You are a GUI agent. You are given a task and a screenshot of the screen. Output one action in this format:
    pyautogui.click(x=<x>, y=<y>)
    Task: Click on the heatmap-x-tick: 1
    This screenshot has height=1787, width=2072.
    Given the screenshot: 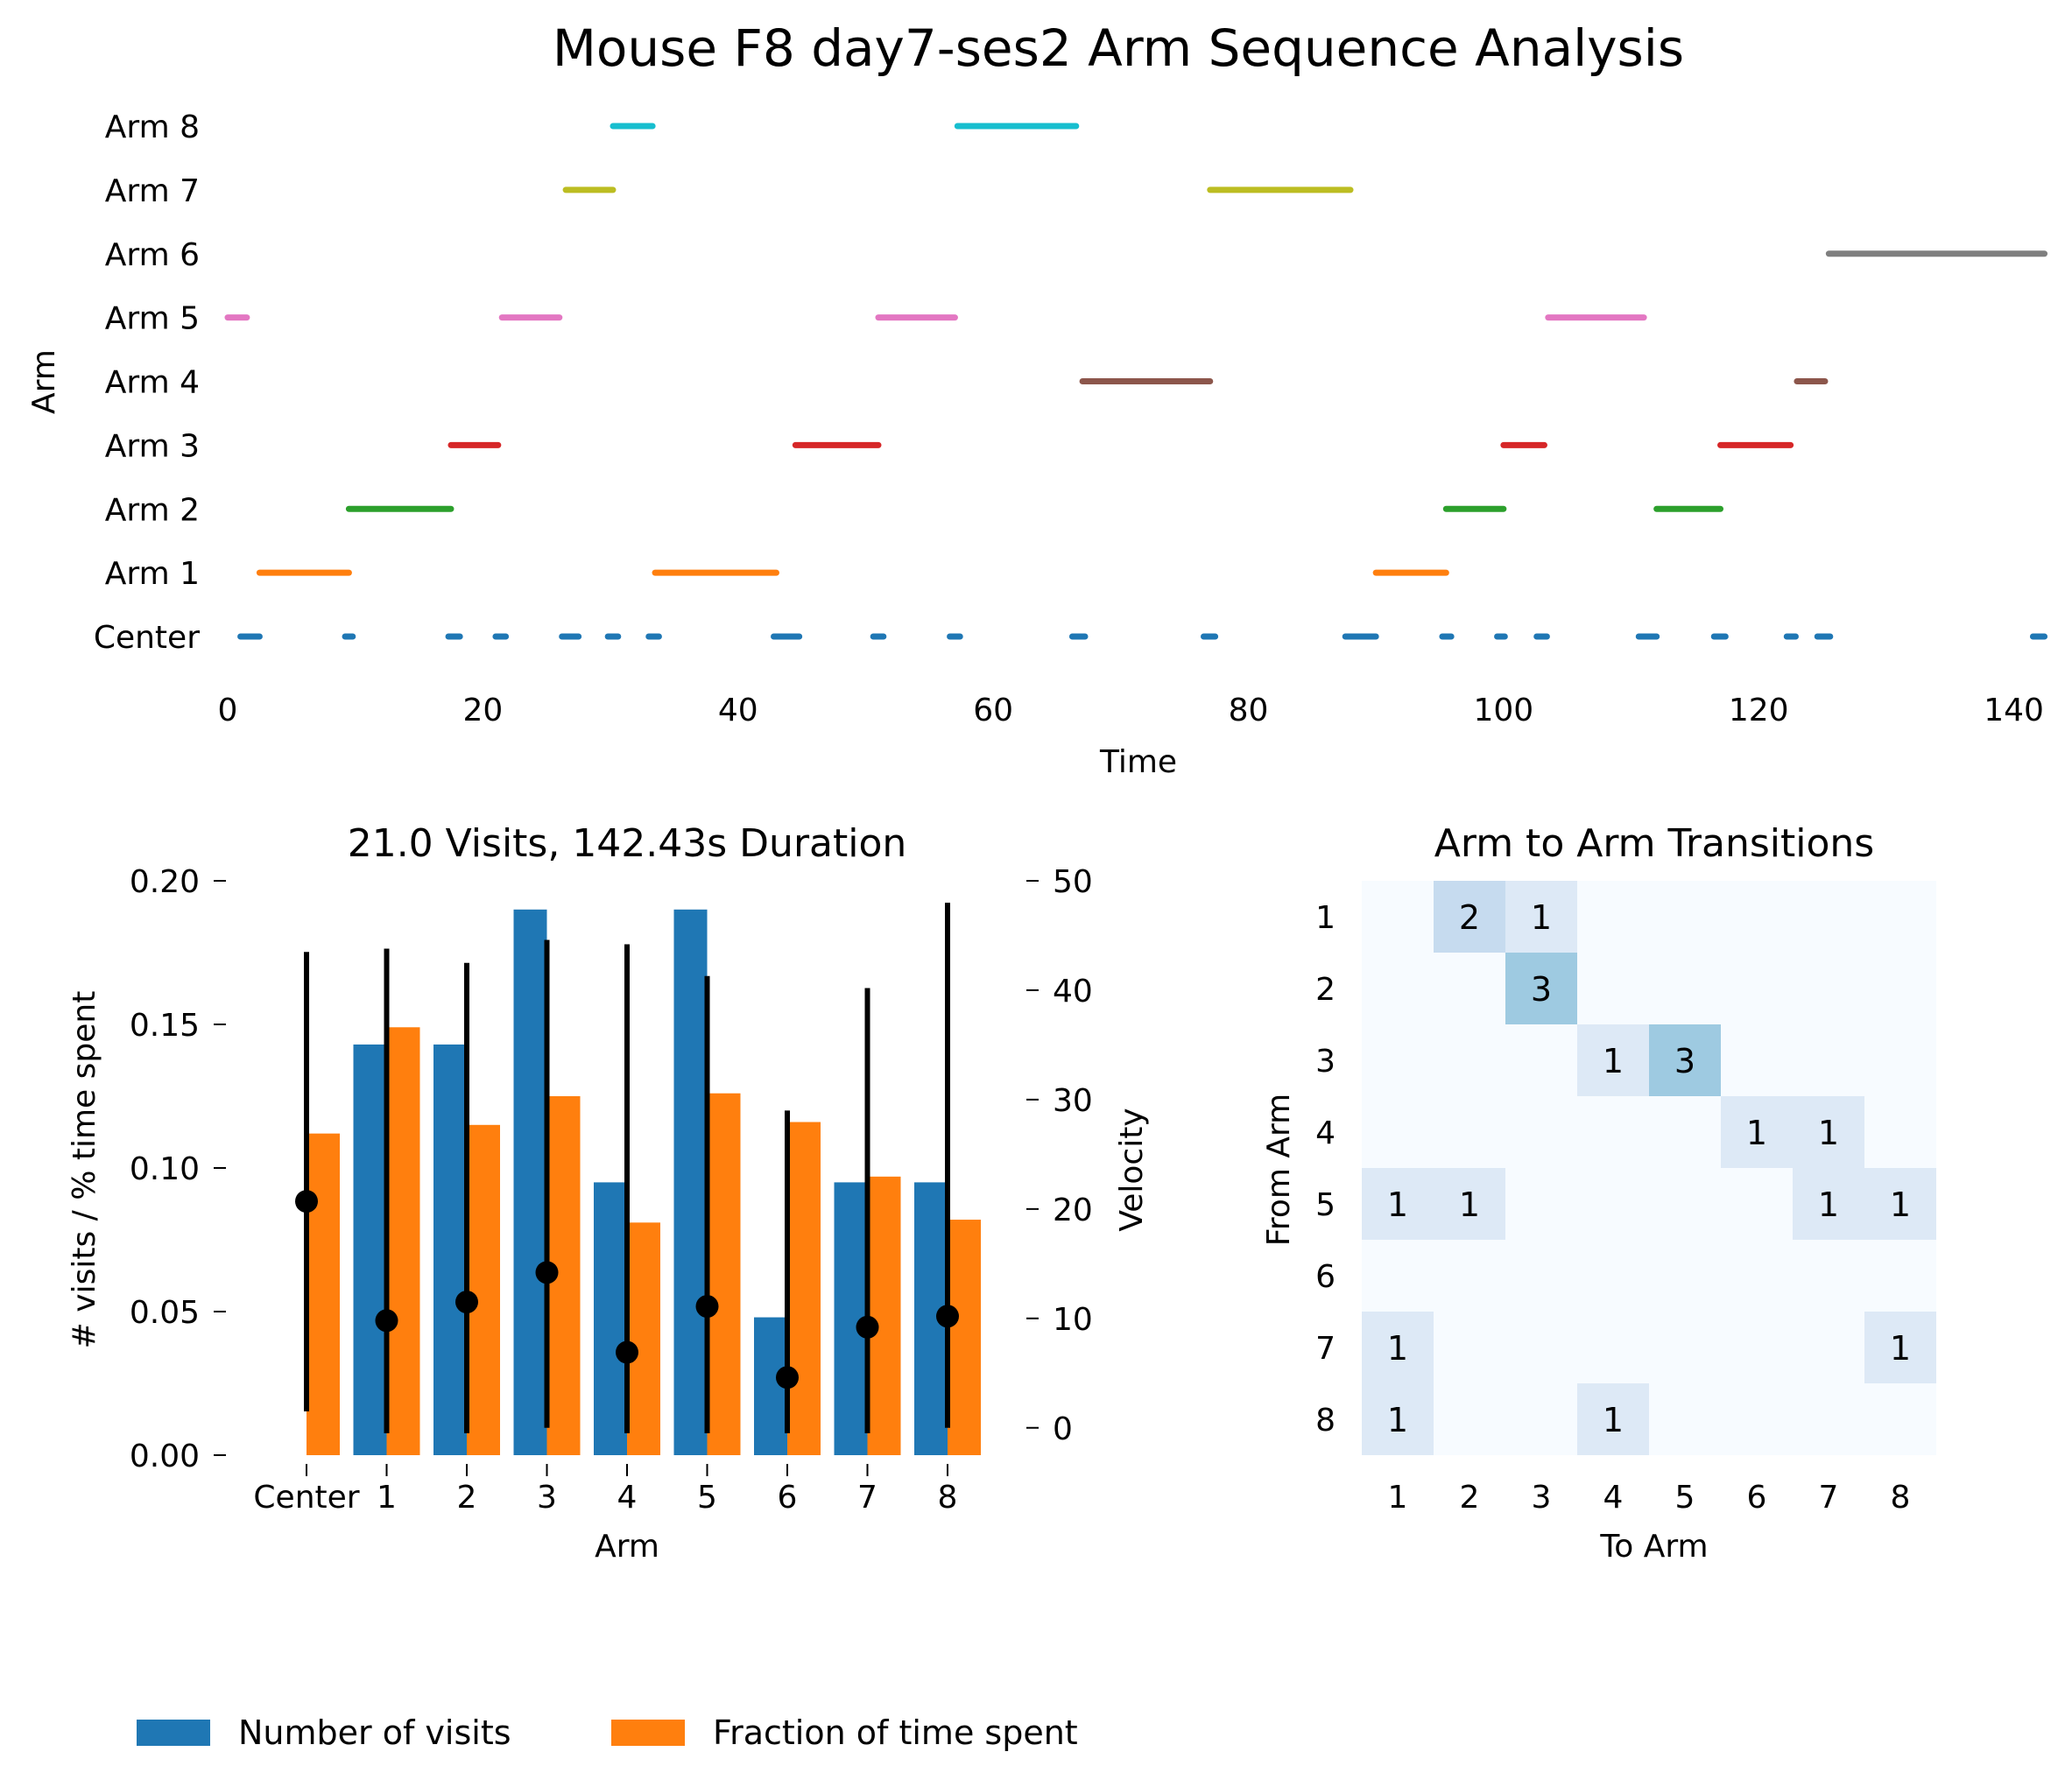 What is the action you would take?
    pyautogui.click(x=1398, y=1498)
    